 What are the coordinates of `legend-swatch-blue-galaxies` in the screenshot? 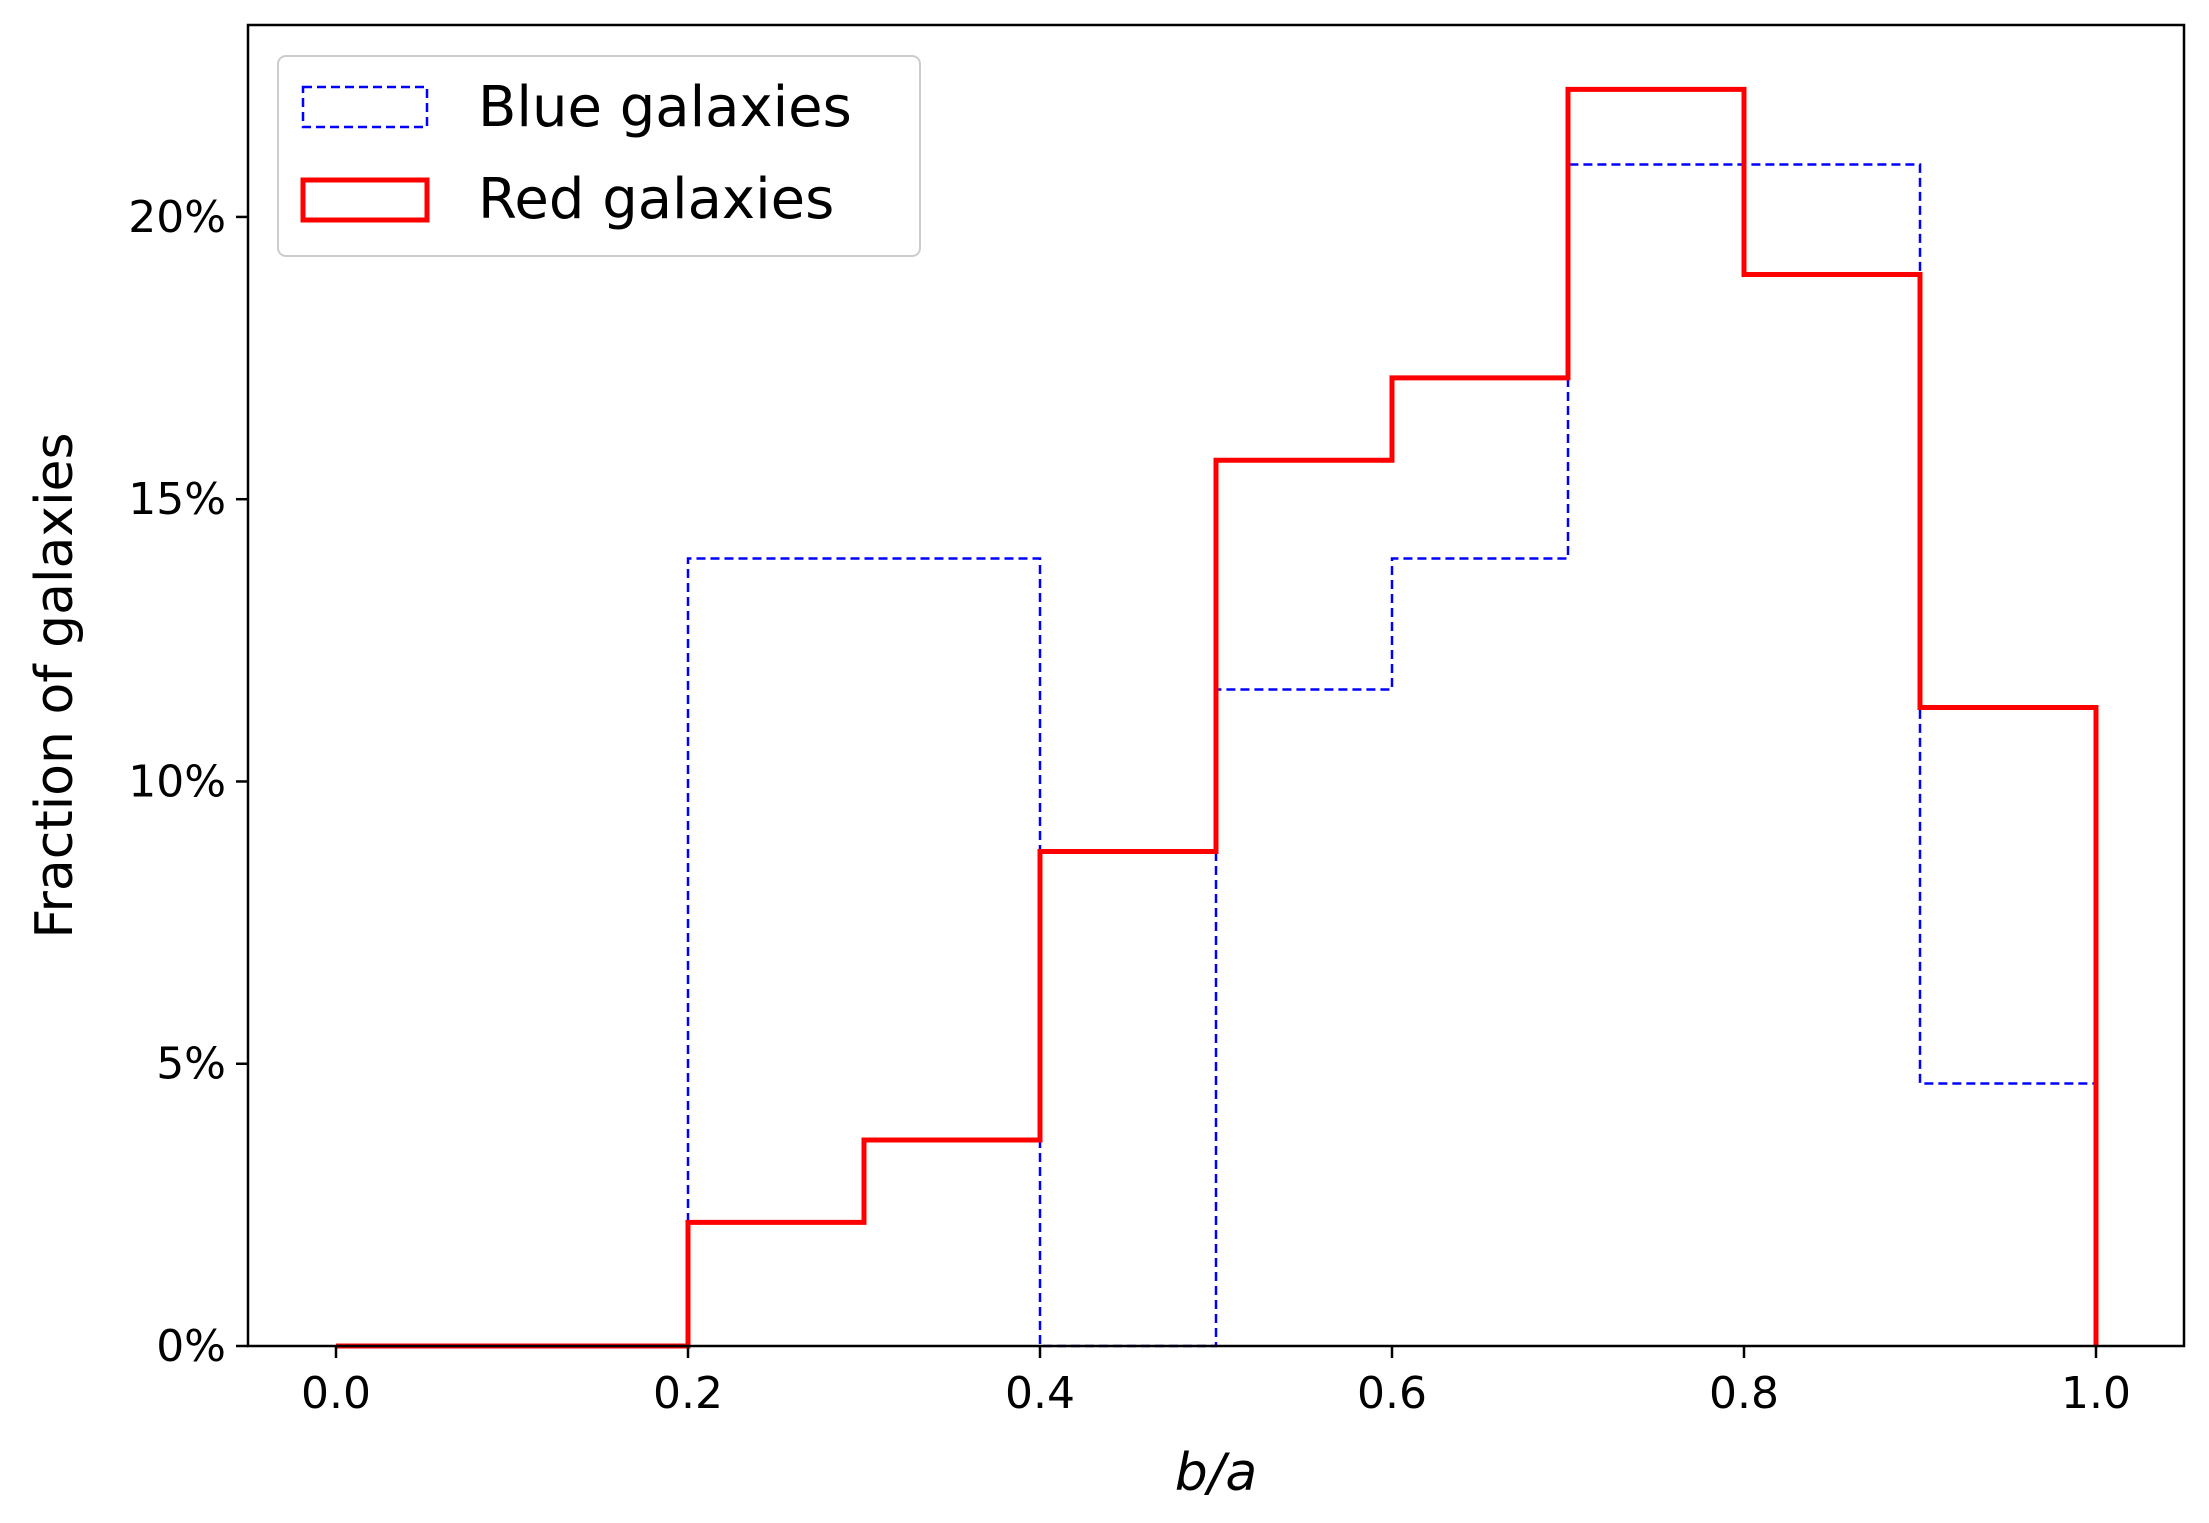 It's located at (365, 107).